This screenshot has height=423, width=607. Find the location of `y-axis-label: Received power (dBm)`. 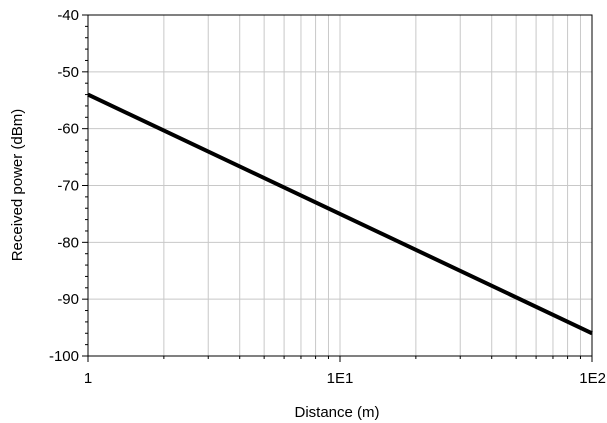

y-axis-label: Received power (dBm) is located at coordinates (17, 185).